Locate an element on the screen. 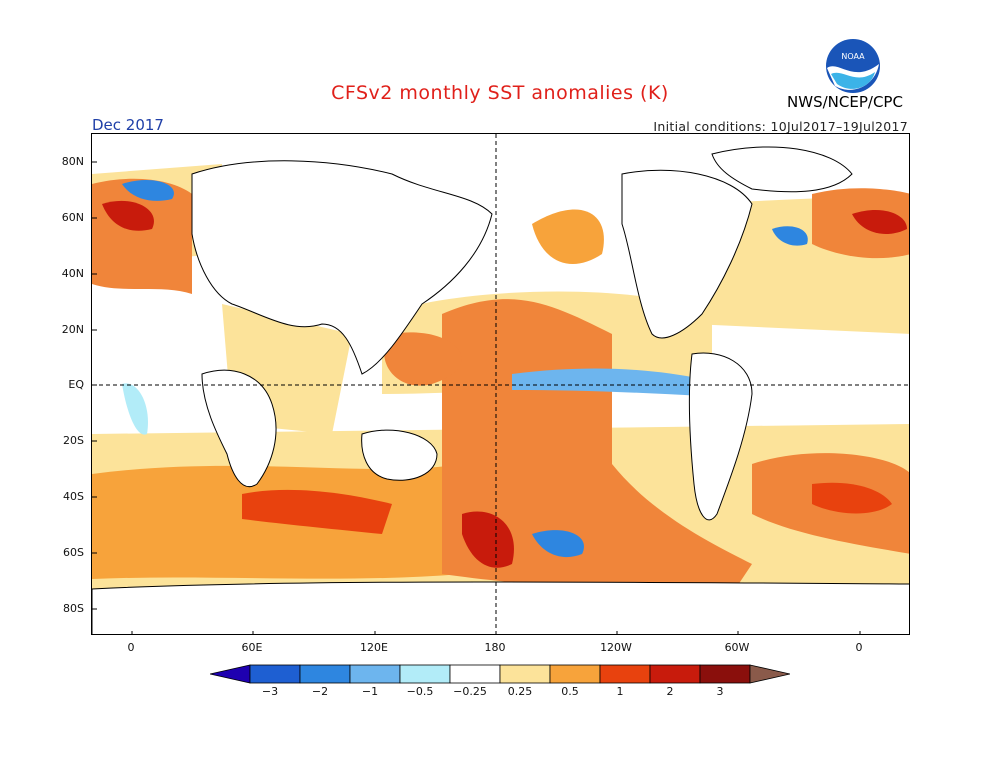 The height and width of the screenshot is (773, 1000). lon-label-120w: 120W is located at coordinates (616, 647).